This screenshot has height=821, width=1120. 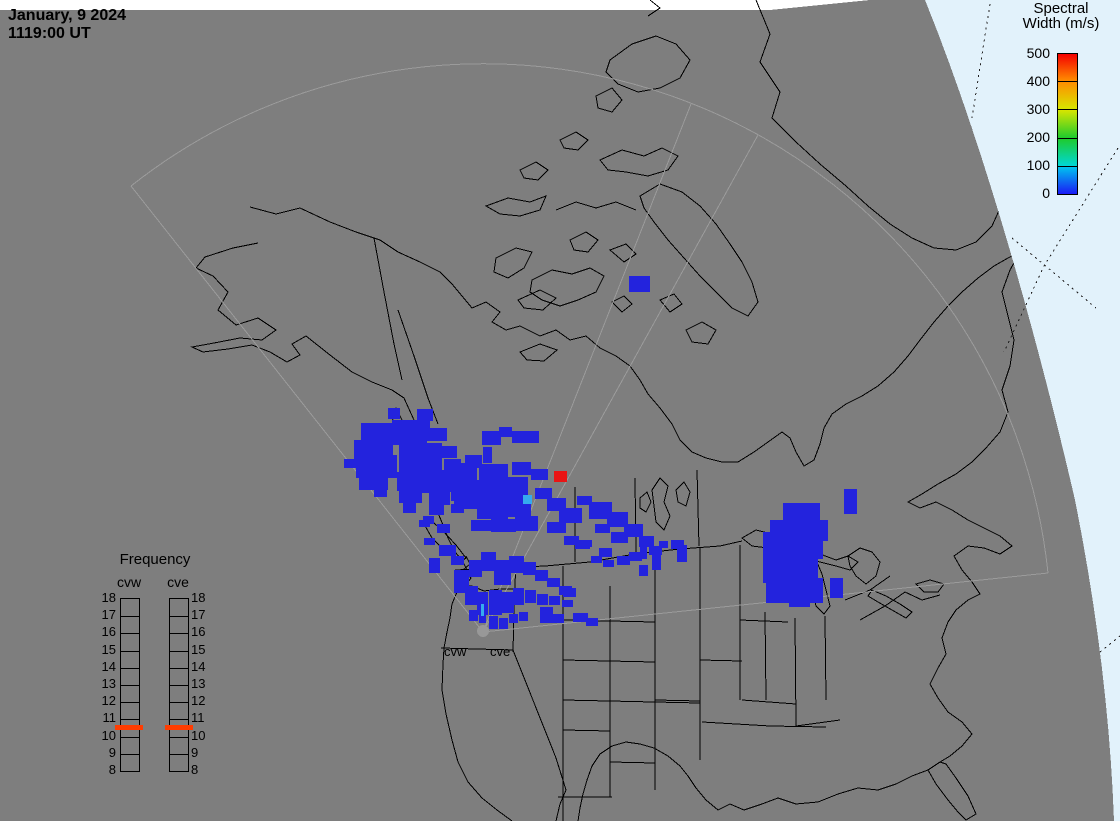 What do you see at coordinates (103, 686) in the screenshot?
I see `frequency-tick-labels-left: 18 17 16 15 14 13 12 11 10 9 8` at bounding box center [103, 686].